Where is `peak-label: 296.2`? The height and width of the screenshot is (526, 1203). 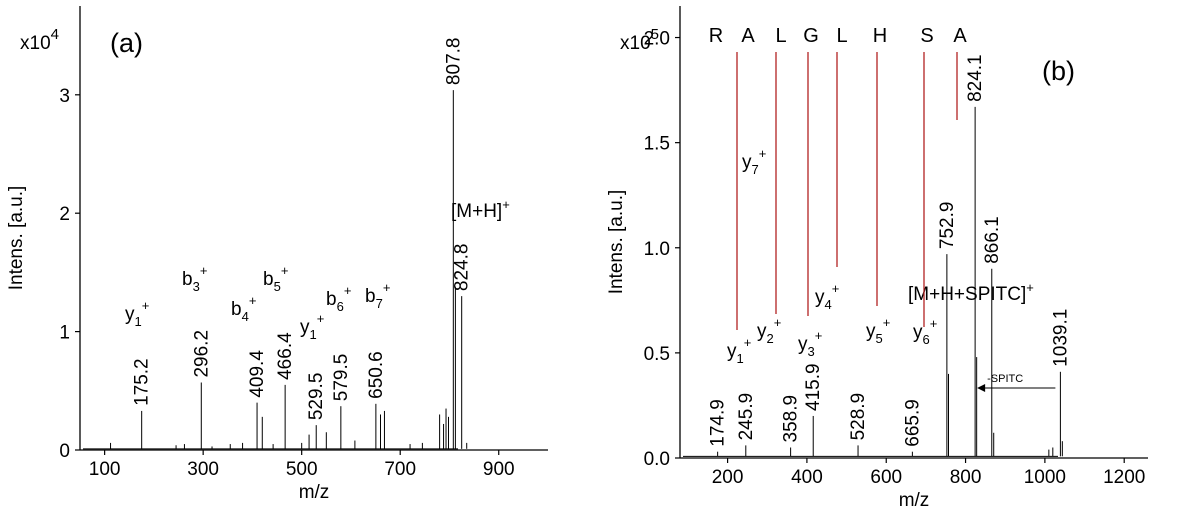
peak-label: 296.2 is located at coordinates (201, 354).